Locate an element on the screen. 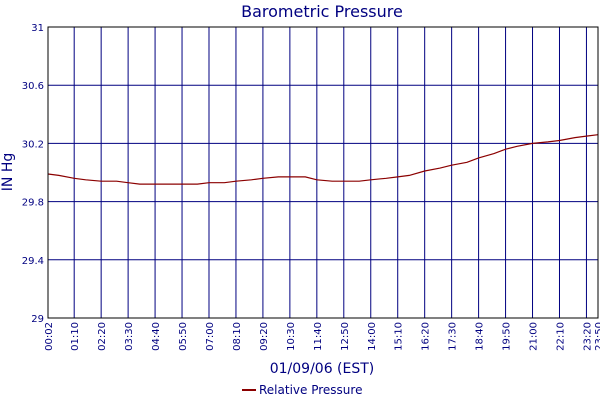  y-tick-label: 30.6 is located at coordinates (33, 86).